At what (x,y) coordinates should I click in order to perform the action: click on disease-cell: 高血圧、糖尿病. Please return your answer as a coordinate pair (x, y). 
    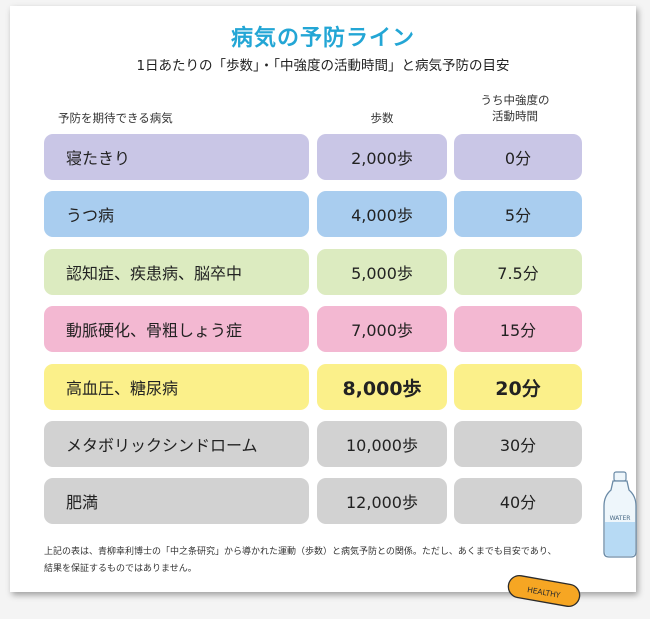
    Looking at the image, I should click on (176, 387).